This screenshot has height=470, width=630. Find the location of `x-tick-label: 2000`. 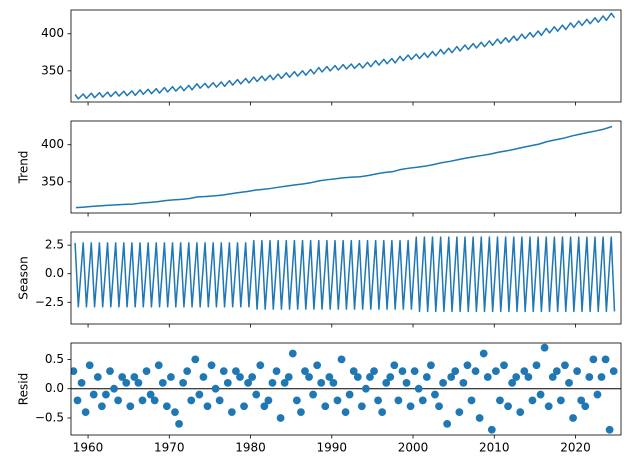

x-tick-label: 2000 is located at coordinates (413, 448).